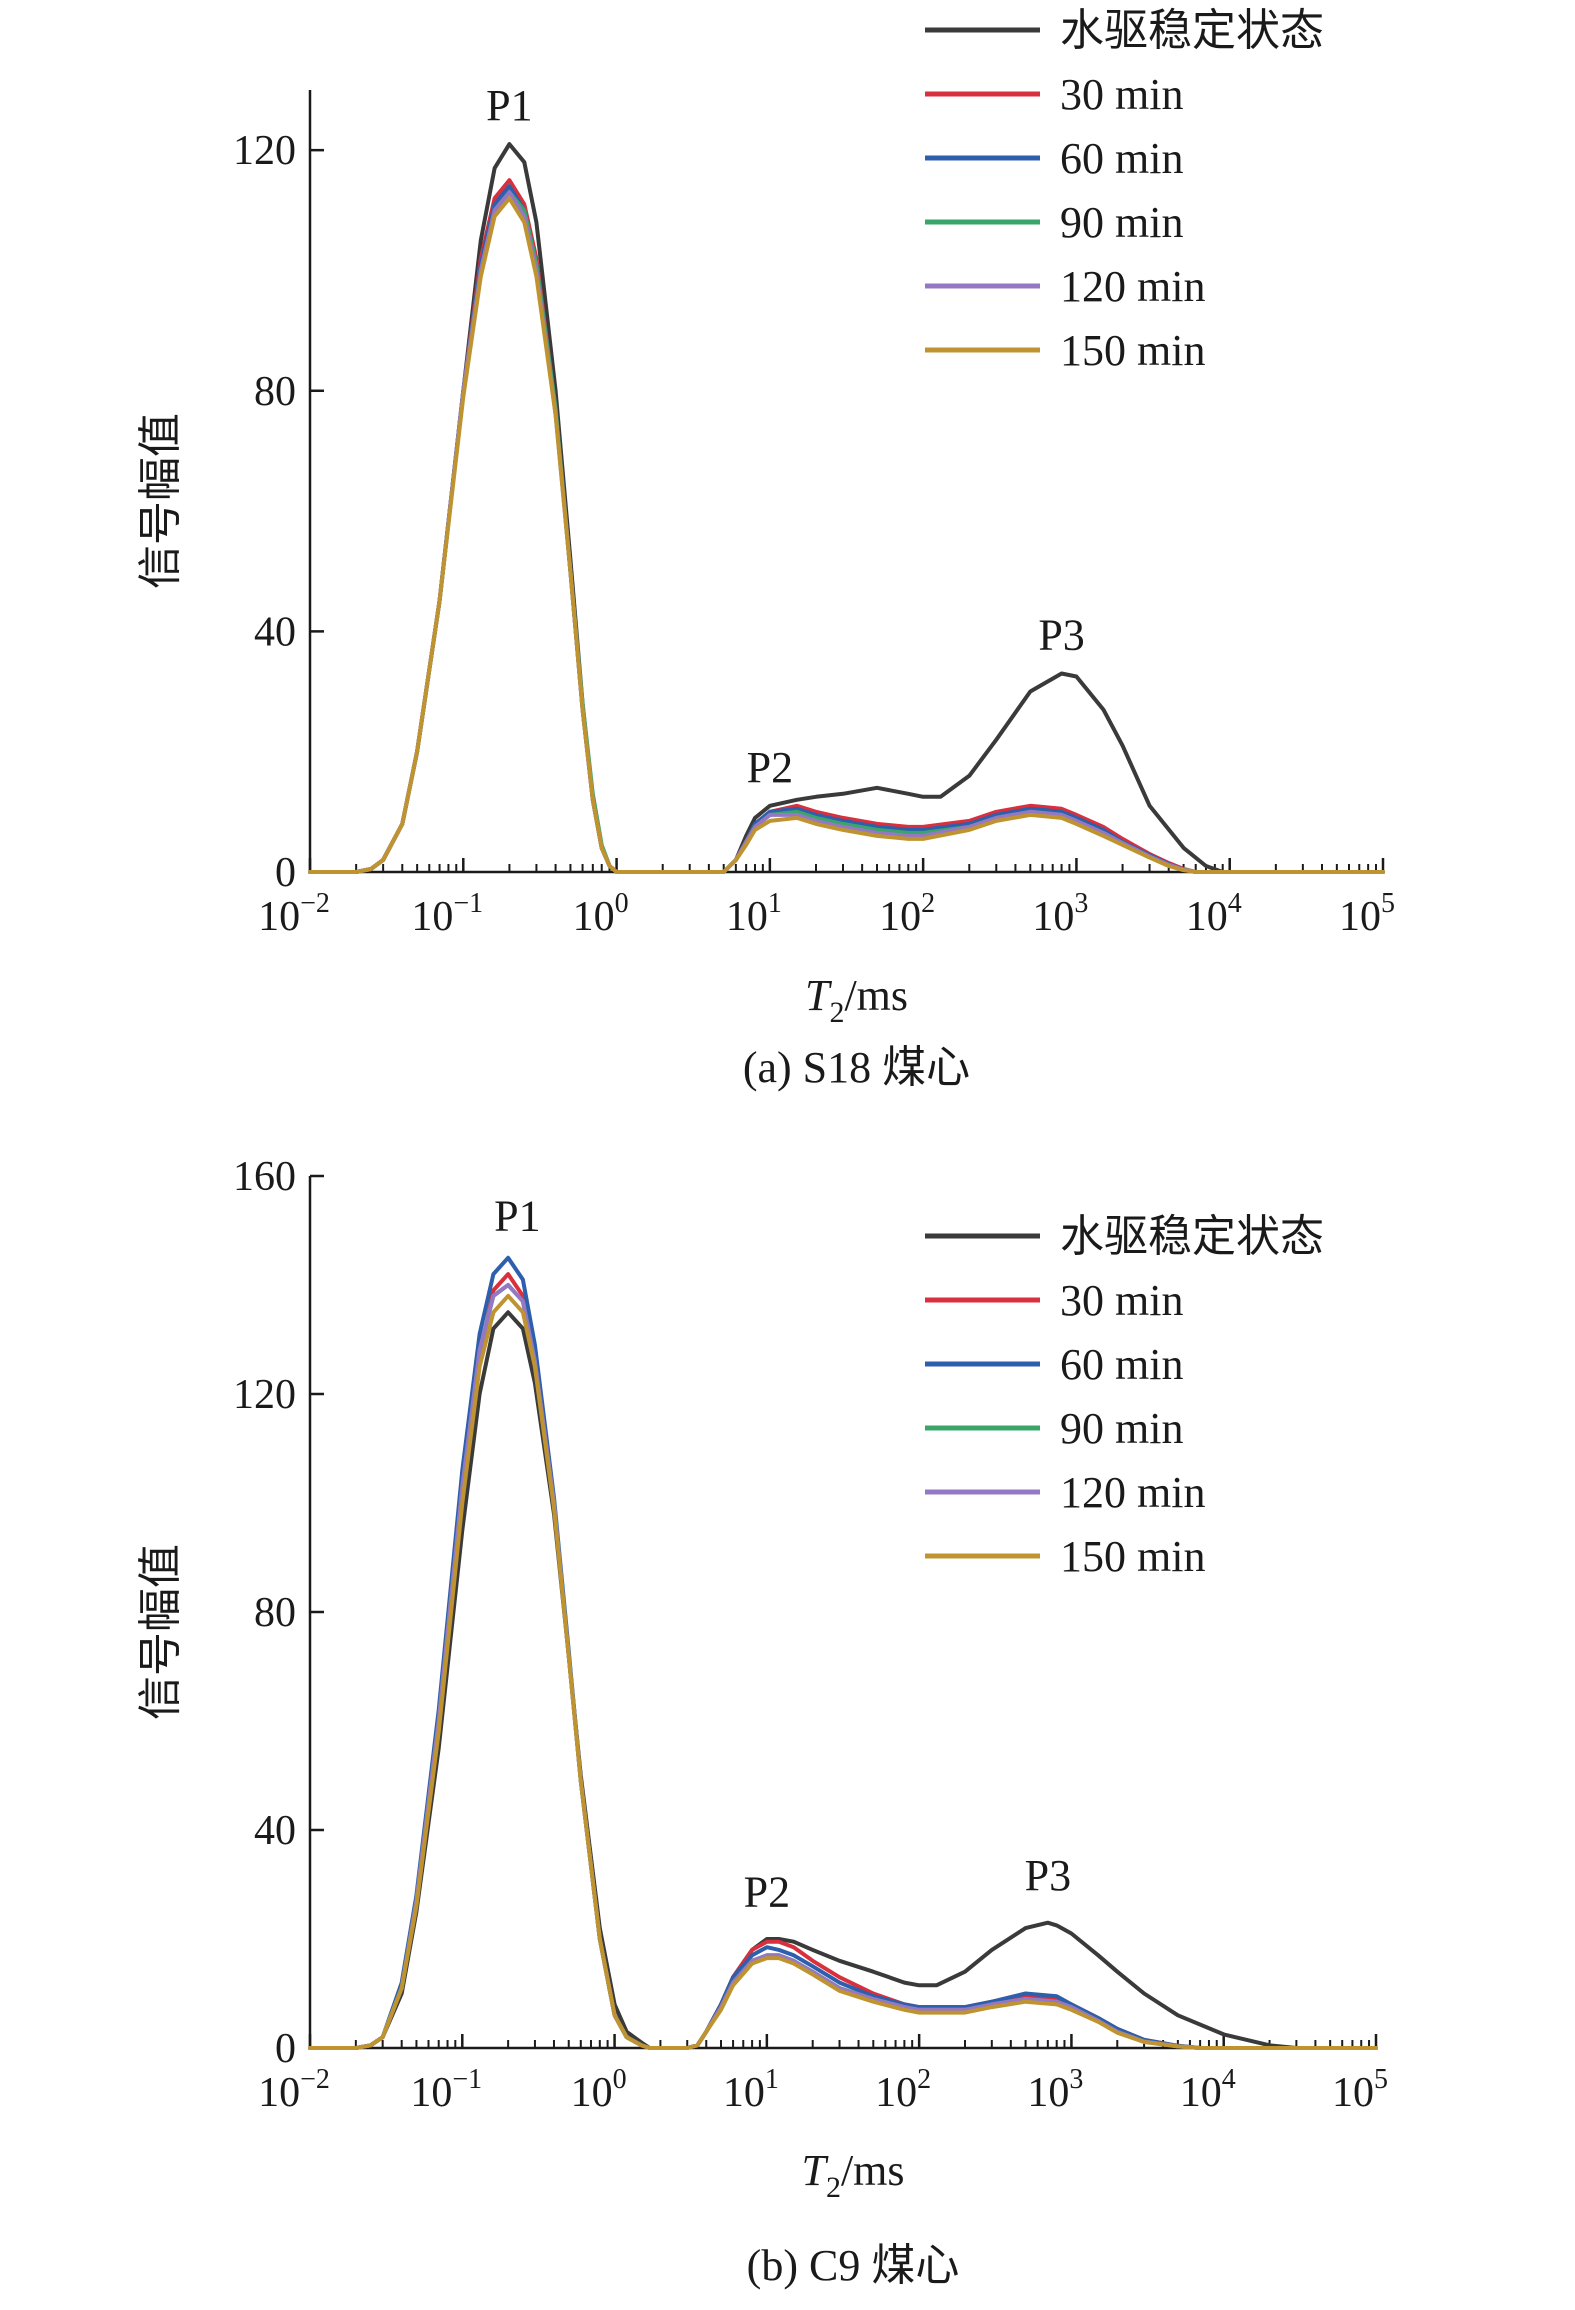 The width and height of the screenshot is (1575, 2310). I want to click on figure-caption: (b) C9 煤心, so click(853, 2265).